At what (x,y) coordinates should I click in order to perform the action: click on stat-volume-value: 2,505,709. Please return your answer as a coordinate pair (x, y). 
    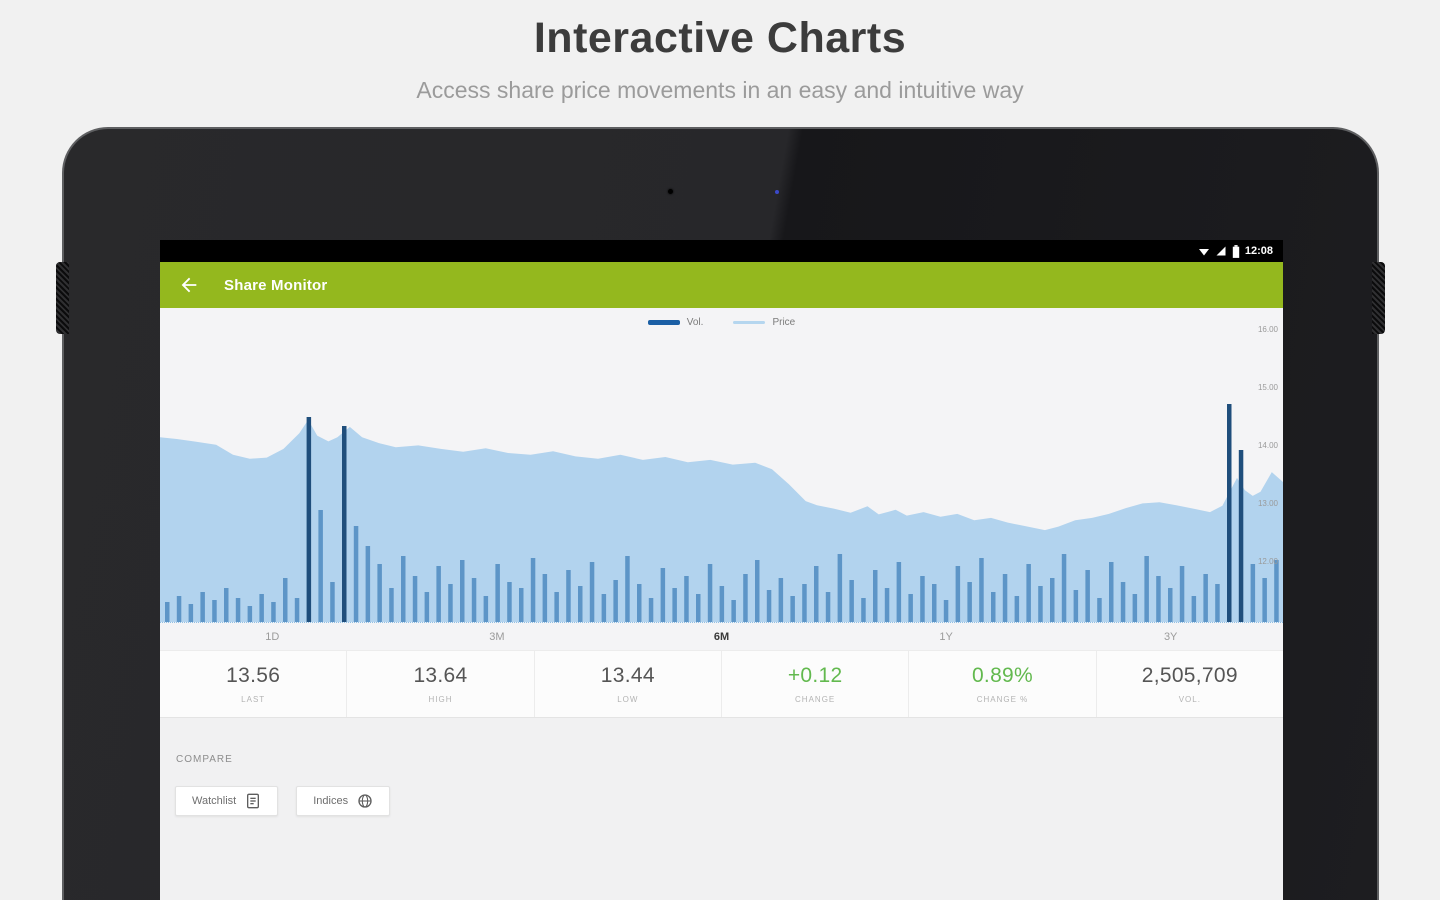
    Looking at the image, I should click on (1189, 675).